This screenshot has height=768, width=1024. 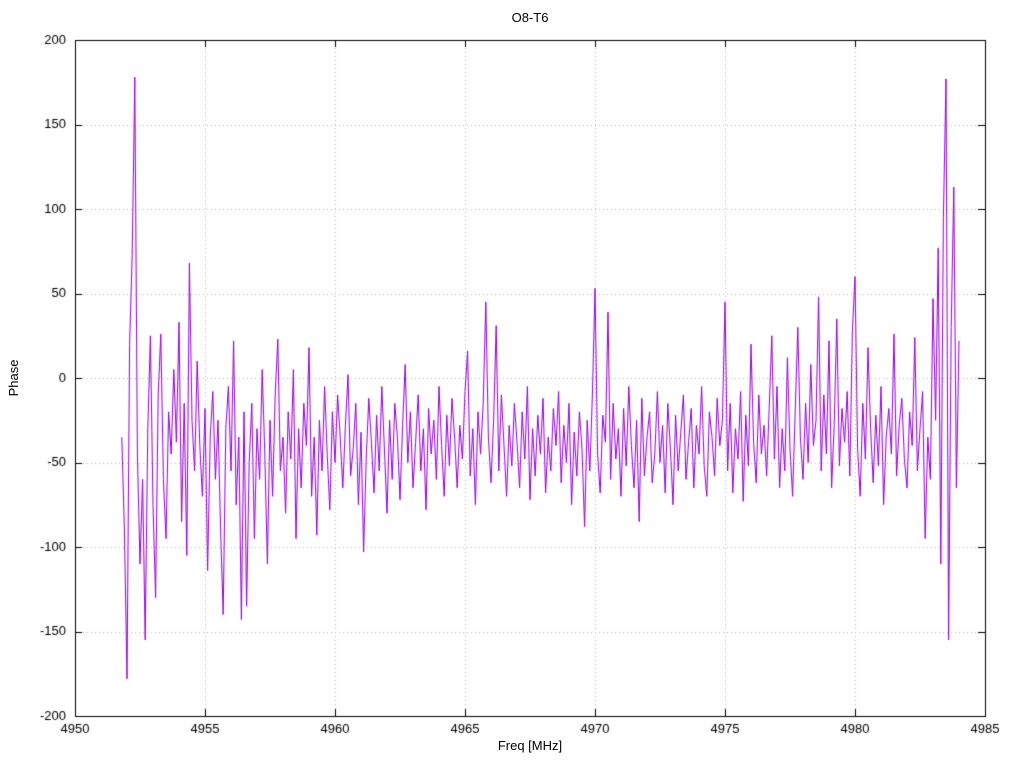 I want to click on chart-title: O8-T6, so click(x=530, y=17).